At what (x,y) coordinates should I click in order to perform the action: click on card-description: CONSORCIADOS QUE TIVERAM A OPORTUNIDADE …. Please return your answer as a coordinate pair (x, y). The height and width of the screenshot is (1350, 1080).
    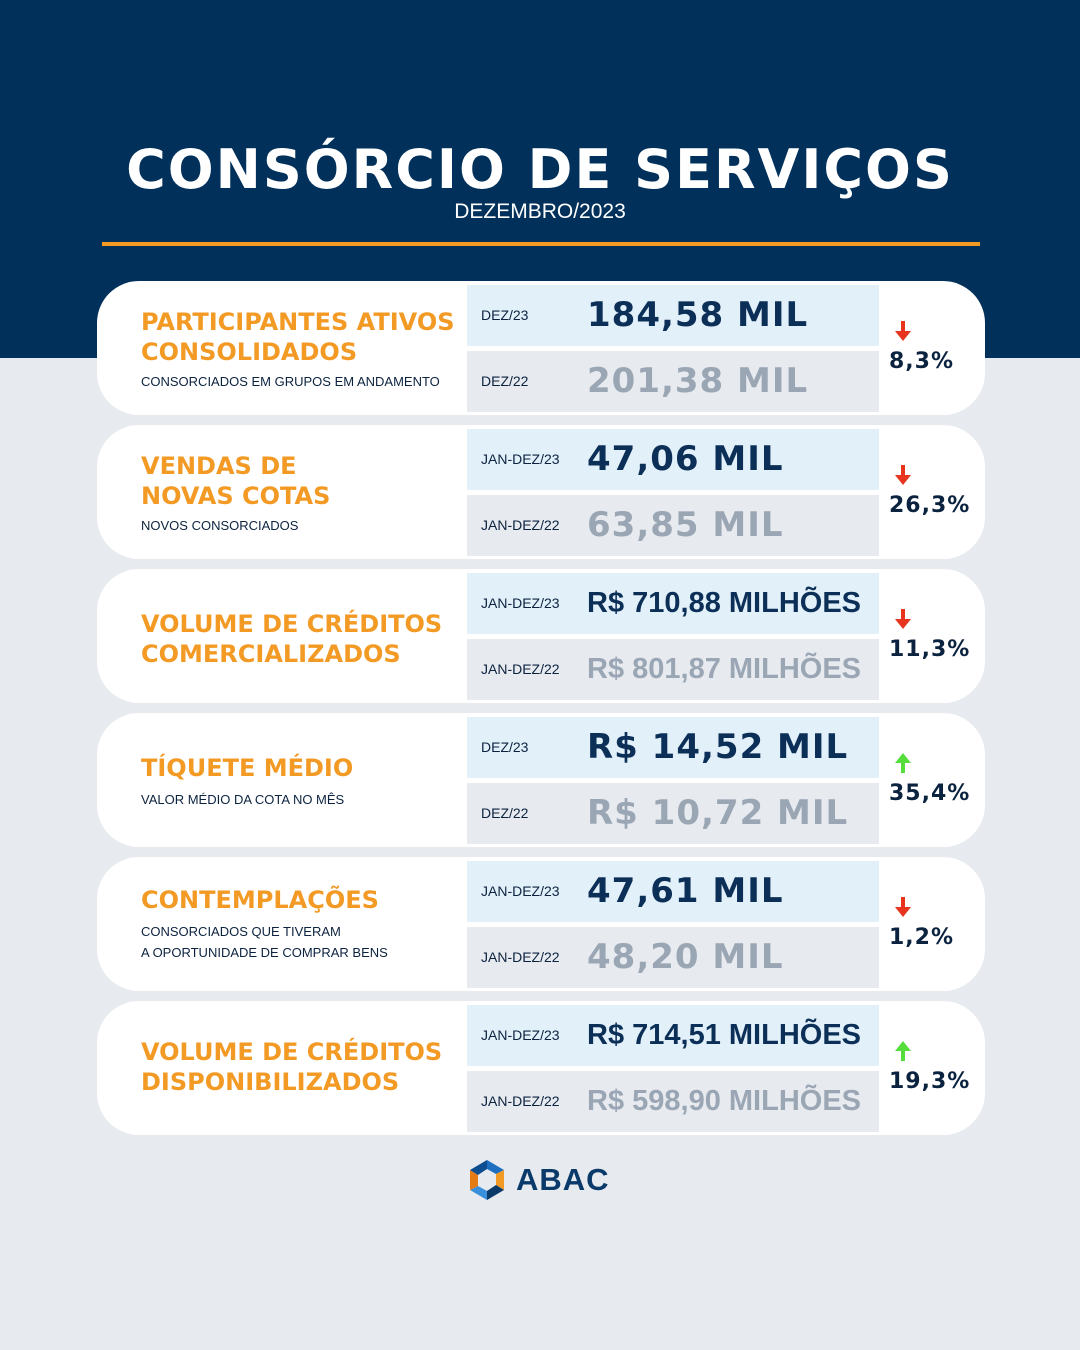
    Looking at the image, I should click on (264, 942).